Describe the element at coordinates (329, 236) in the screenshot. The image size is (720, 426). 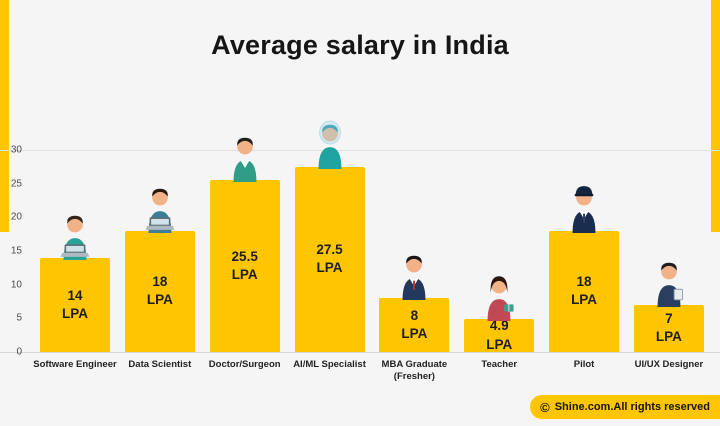
I see `bar-ai-ml-specialist: 27.5 LPA` at that location.